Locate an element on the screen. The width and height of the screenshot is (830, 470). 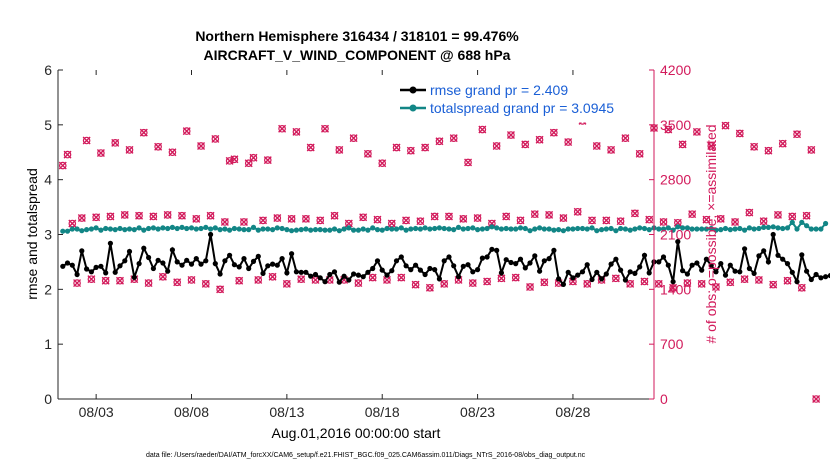
legend-rmse-label: rmse grand pr = 2.409 is located at coordinates (499, 90).